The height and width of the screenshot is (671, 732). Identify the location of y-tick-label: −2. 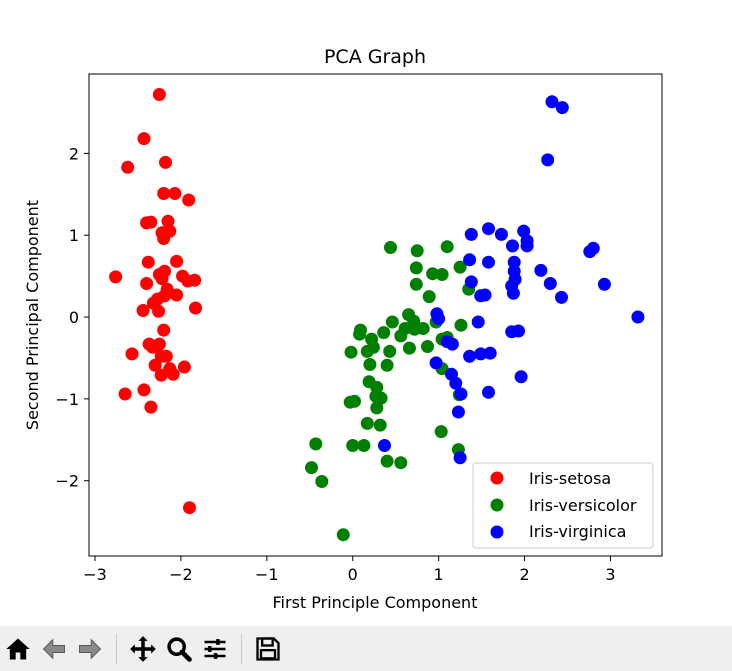
(67, 481).